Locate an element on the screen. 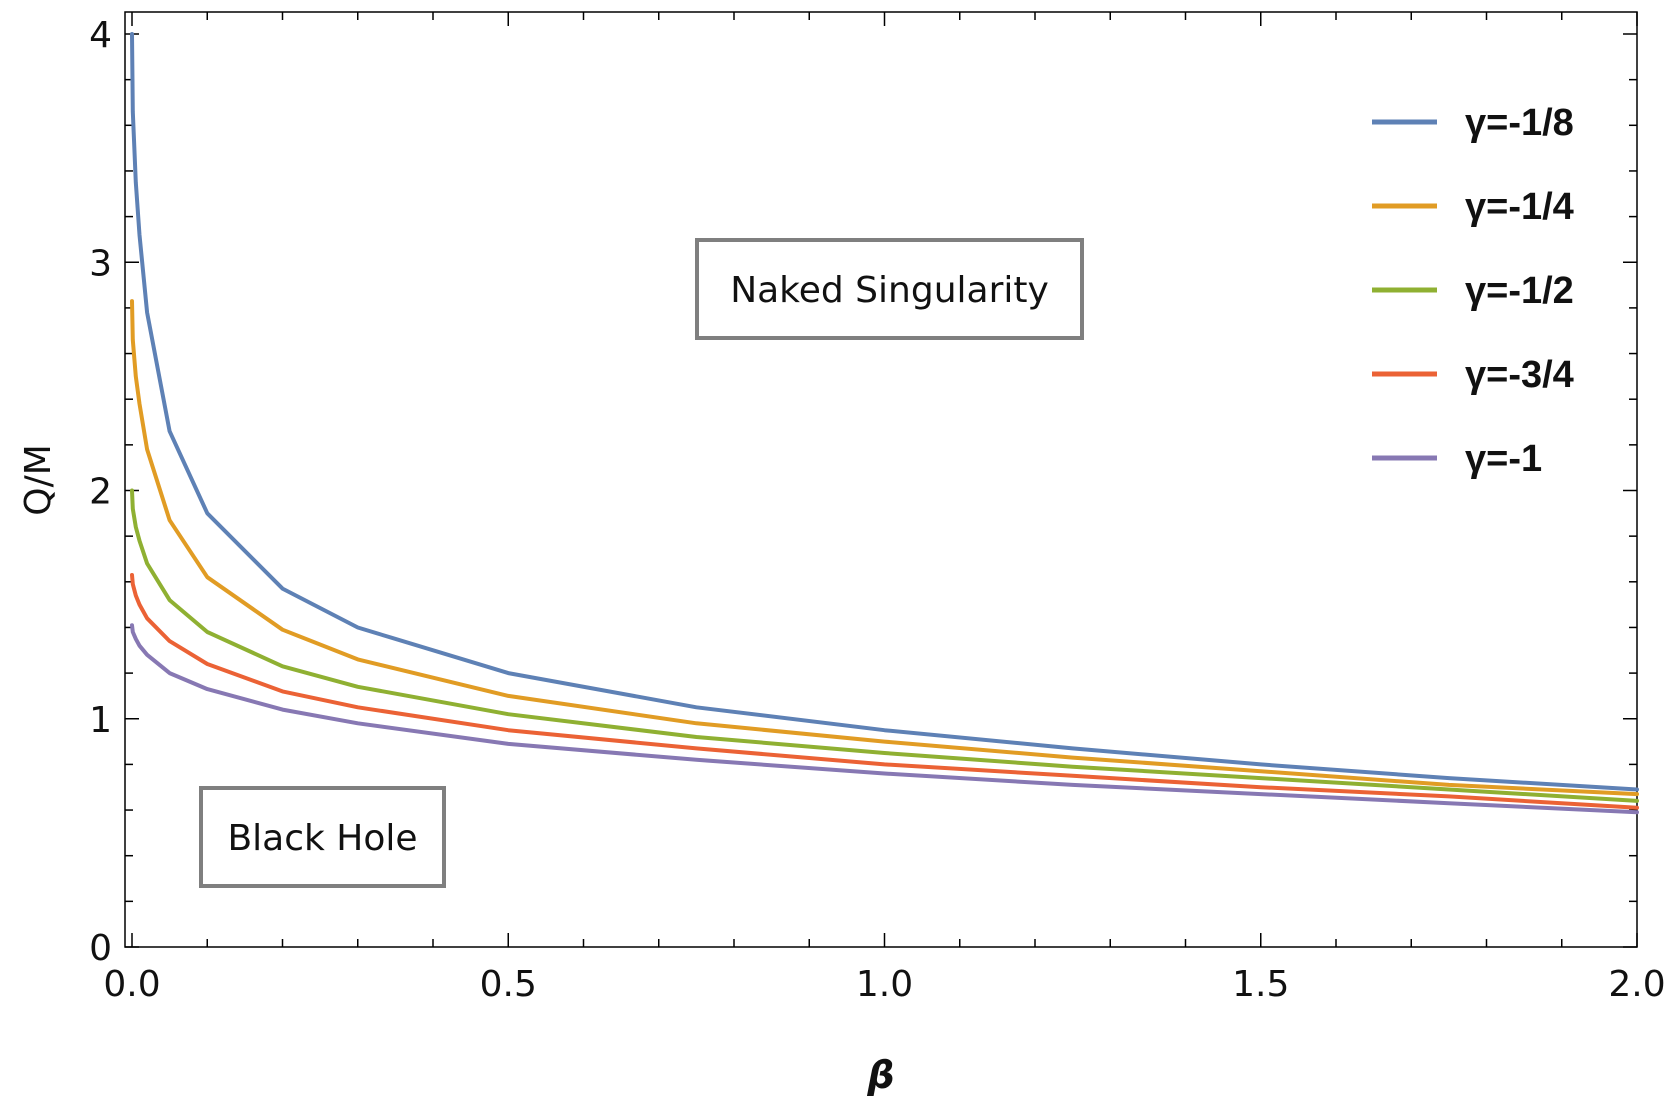 This screenshot has width=1673, height=1104. naked-singularity-box is located at coordinates (889, 289).